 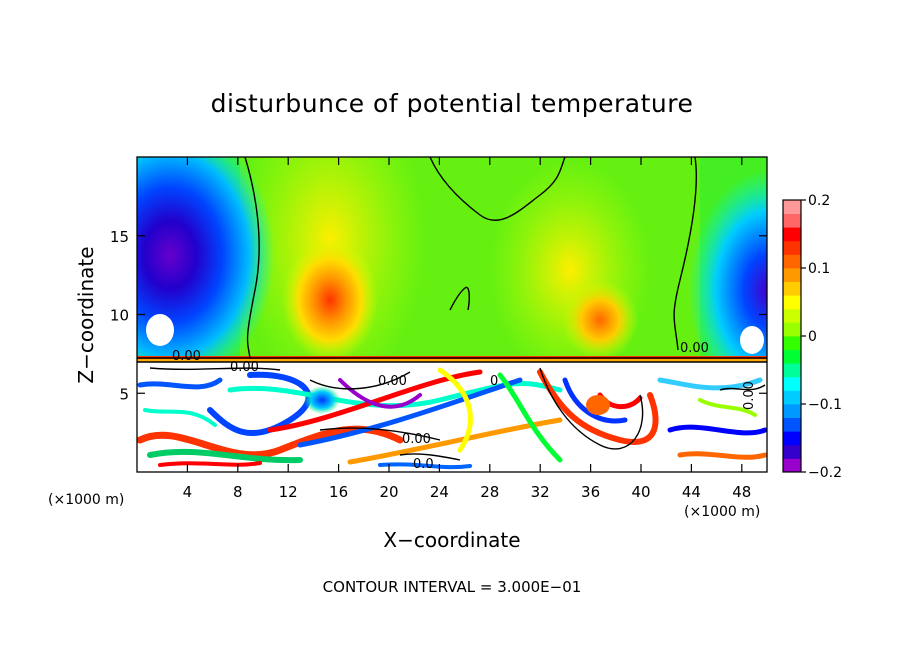 I want to click on x-tick-label: 12, so click(x=288, y=492).